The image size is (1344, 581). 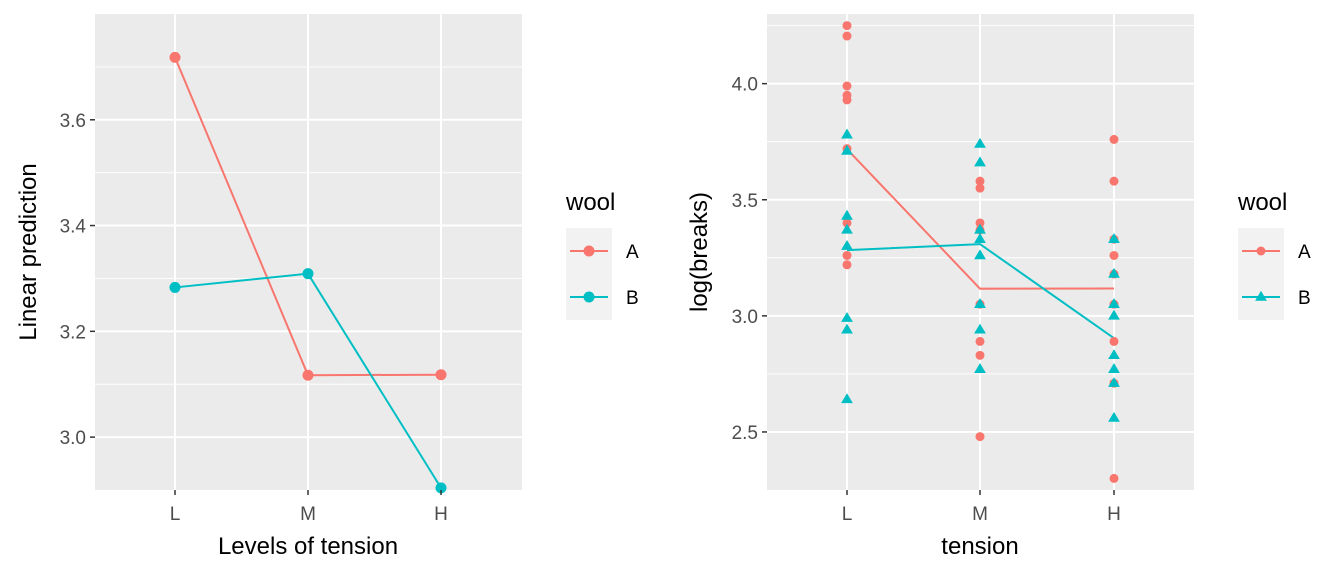 What do you see at coordinates (73, 332) in the screenshot?
I see `p1-y-tick-label-1: 3.2` at bounding box center [73, 332].